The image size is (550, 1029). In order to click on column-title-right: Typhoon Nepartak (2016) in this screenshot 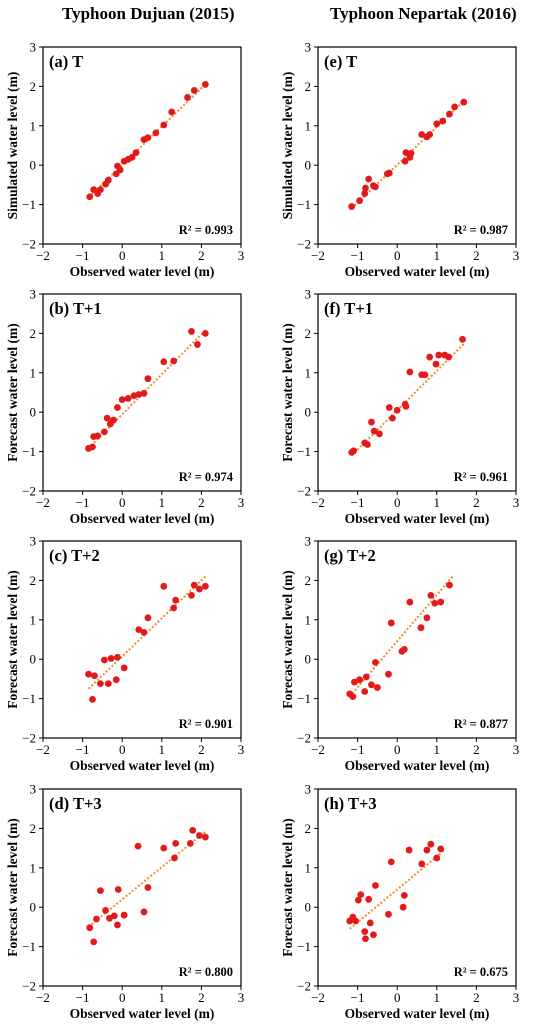, I will do `click(423, 13)`.